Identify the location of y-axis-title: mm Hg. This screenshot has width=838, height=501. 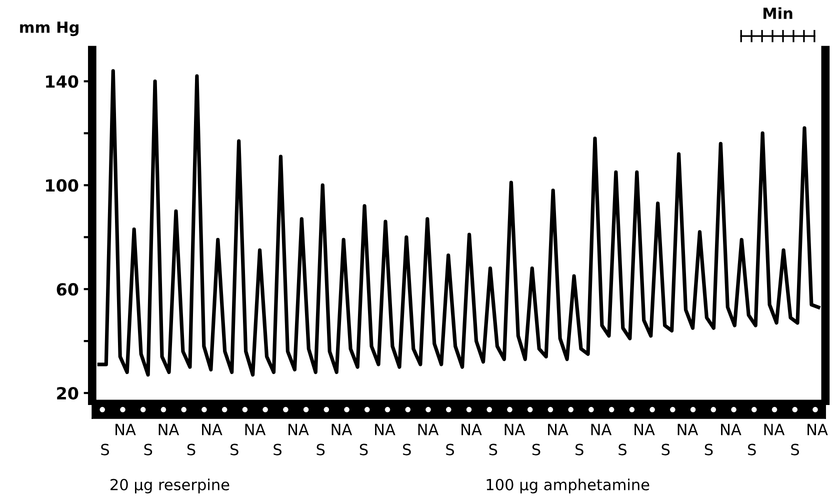
(49, 29).